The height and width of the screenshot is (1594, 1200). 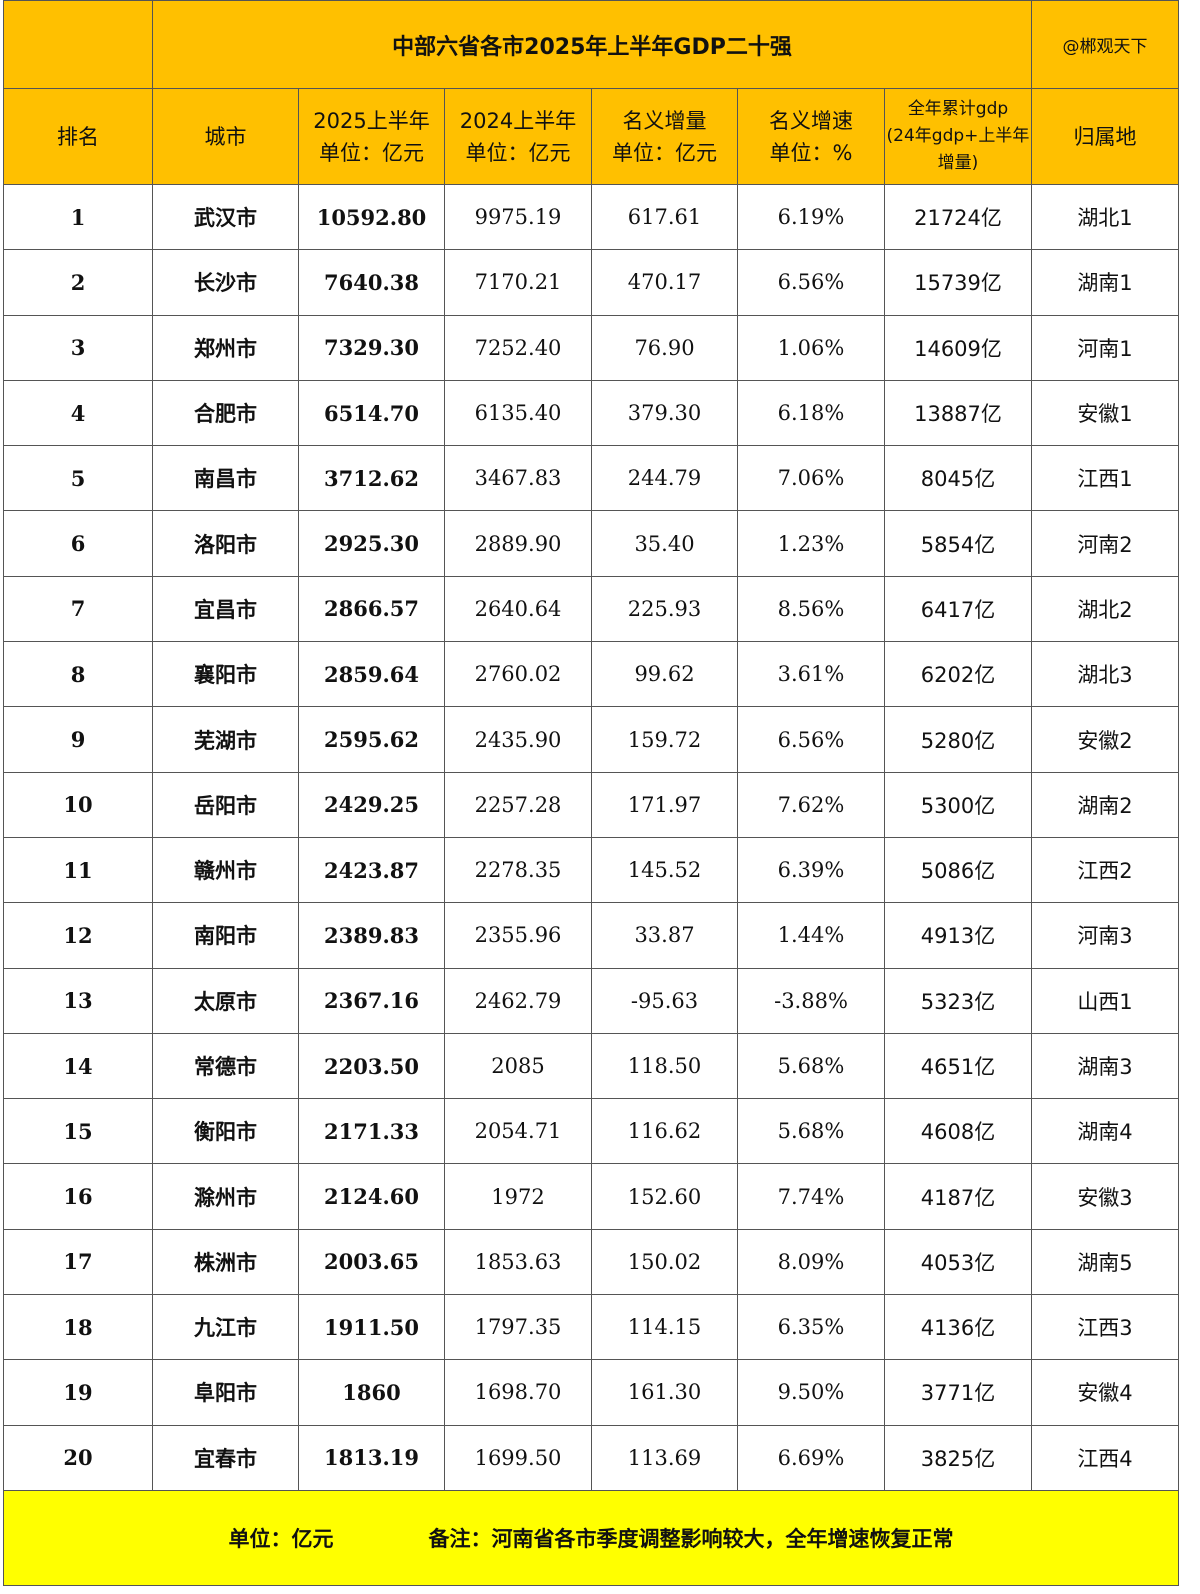 I want to click on header-nominal-increase: 名义增量 单位：亿元, so click(x=664, y=136).